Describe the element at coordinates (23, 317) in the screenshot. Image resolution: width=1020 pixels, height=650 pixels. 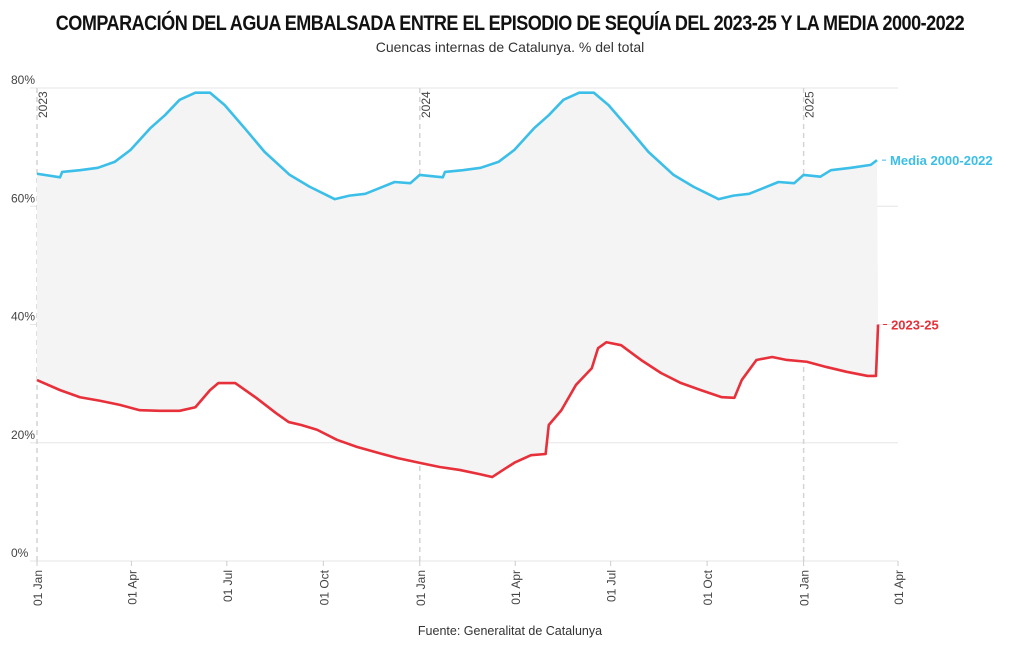
I see `y-tick-label: 40%` at that location.